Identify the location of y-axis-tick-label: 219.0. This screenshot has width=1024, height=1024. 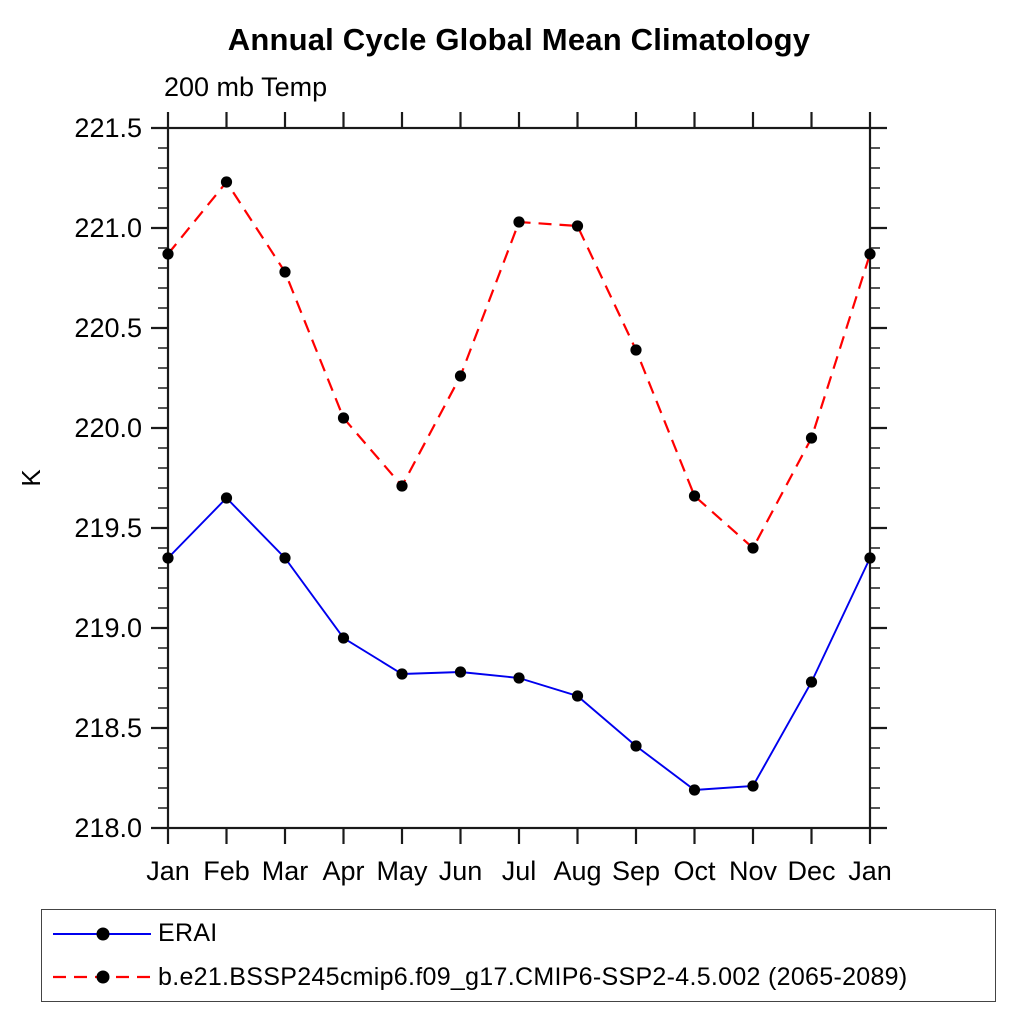
(108, 628).